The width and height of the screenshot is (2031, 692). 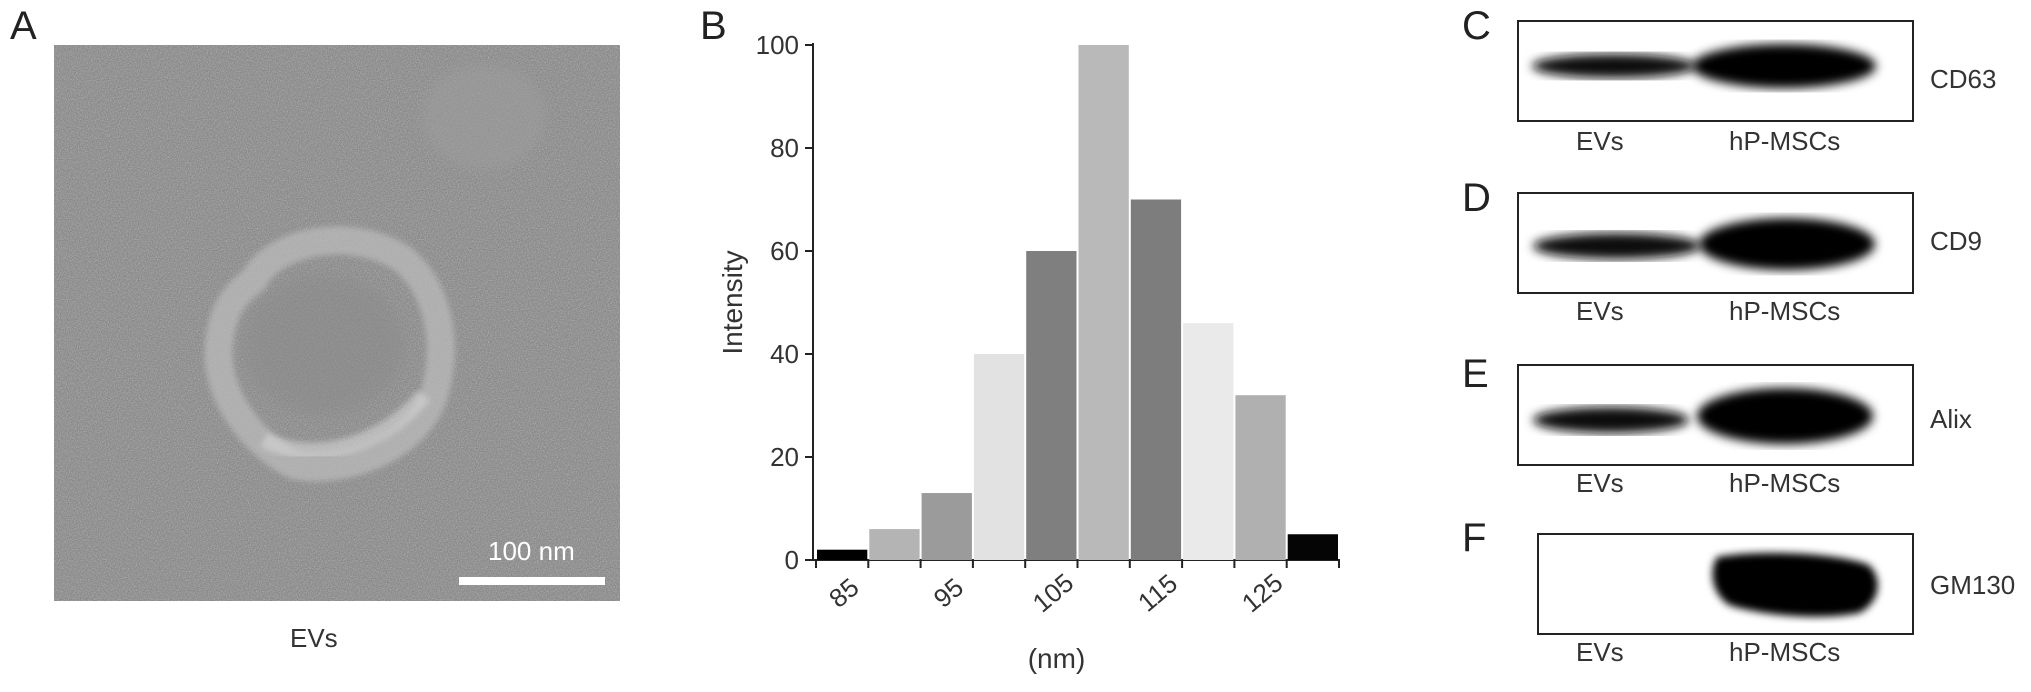 I want to click on blot-f-band-hpmscs, so click(x=1795, y=584).